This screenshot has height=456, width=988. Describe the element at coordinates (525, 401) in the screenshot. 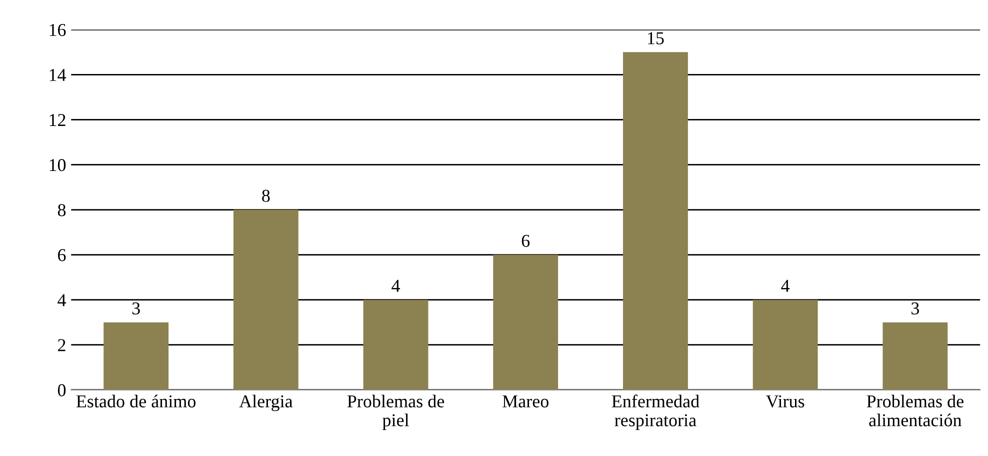

I see `x-tick-label: Mareo` at that location.